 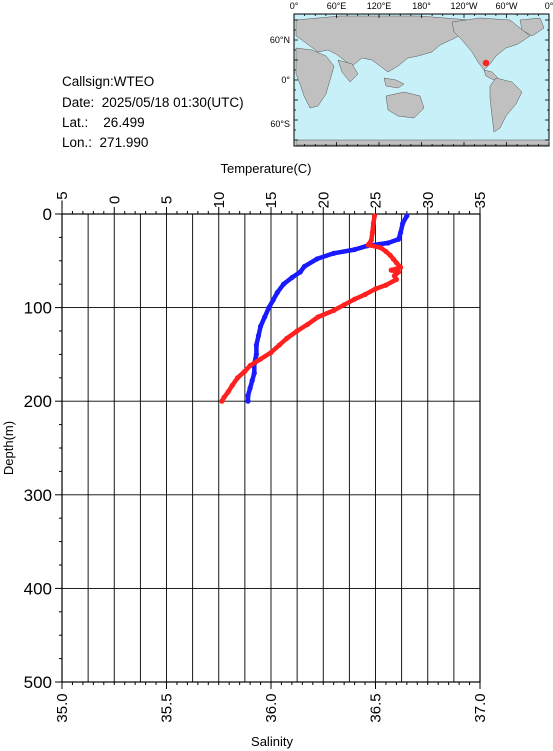 I want to click on salinity-tick-label: 35.5, so click(x=167, y=707).